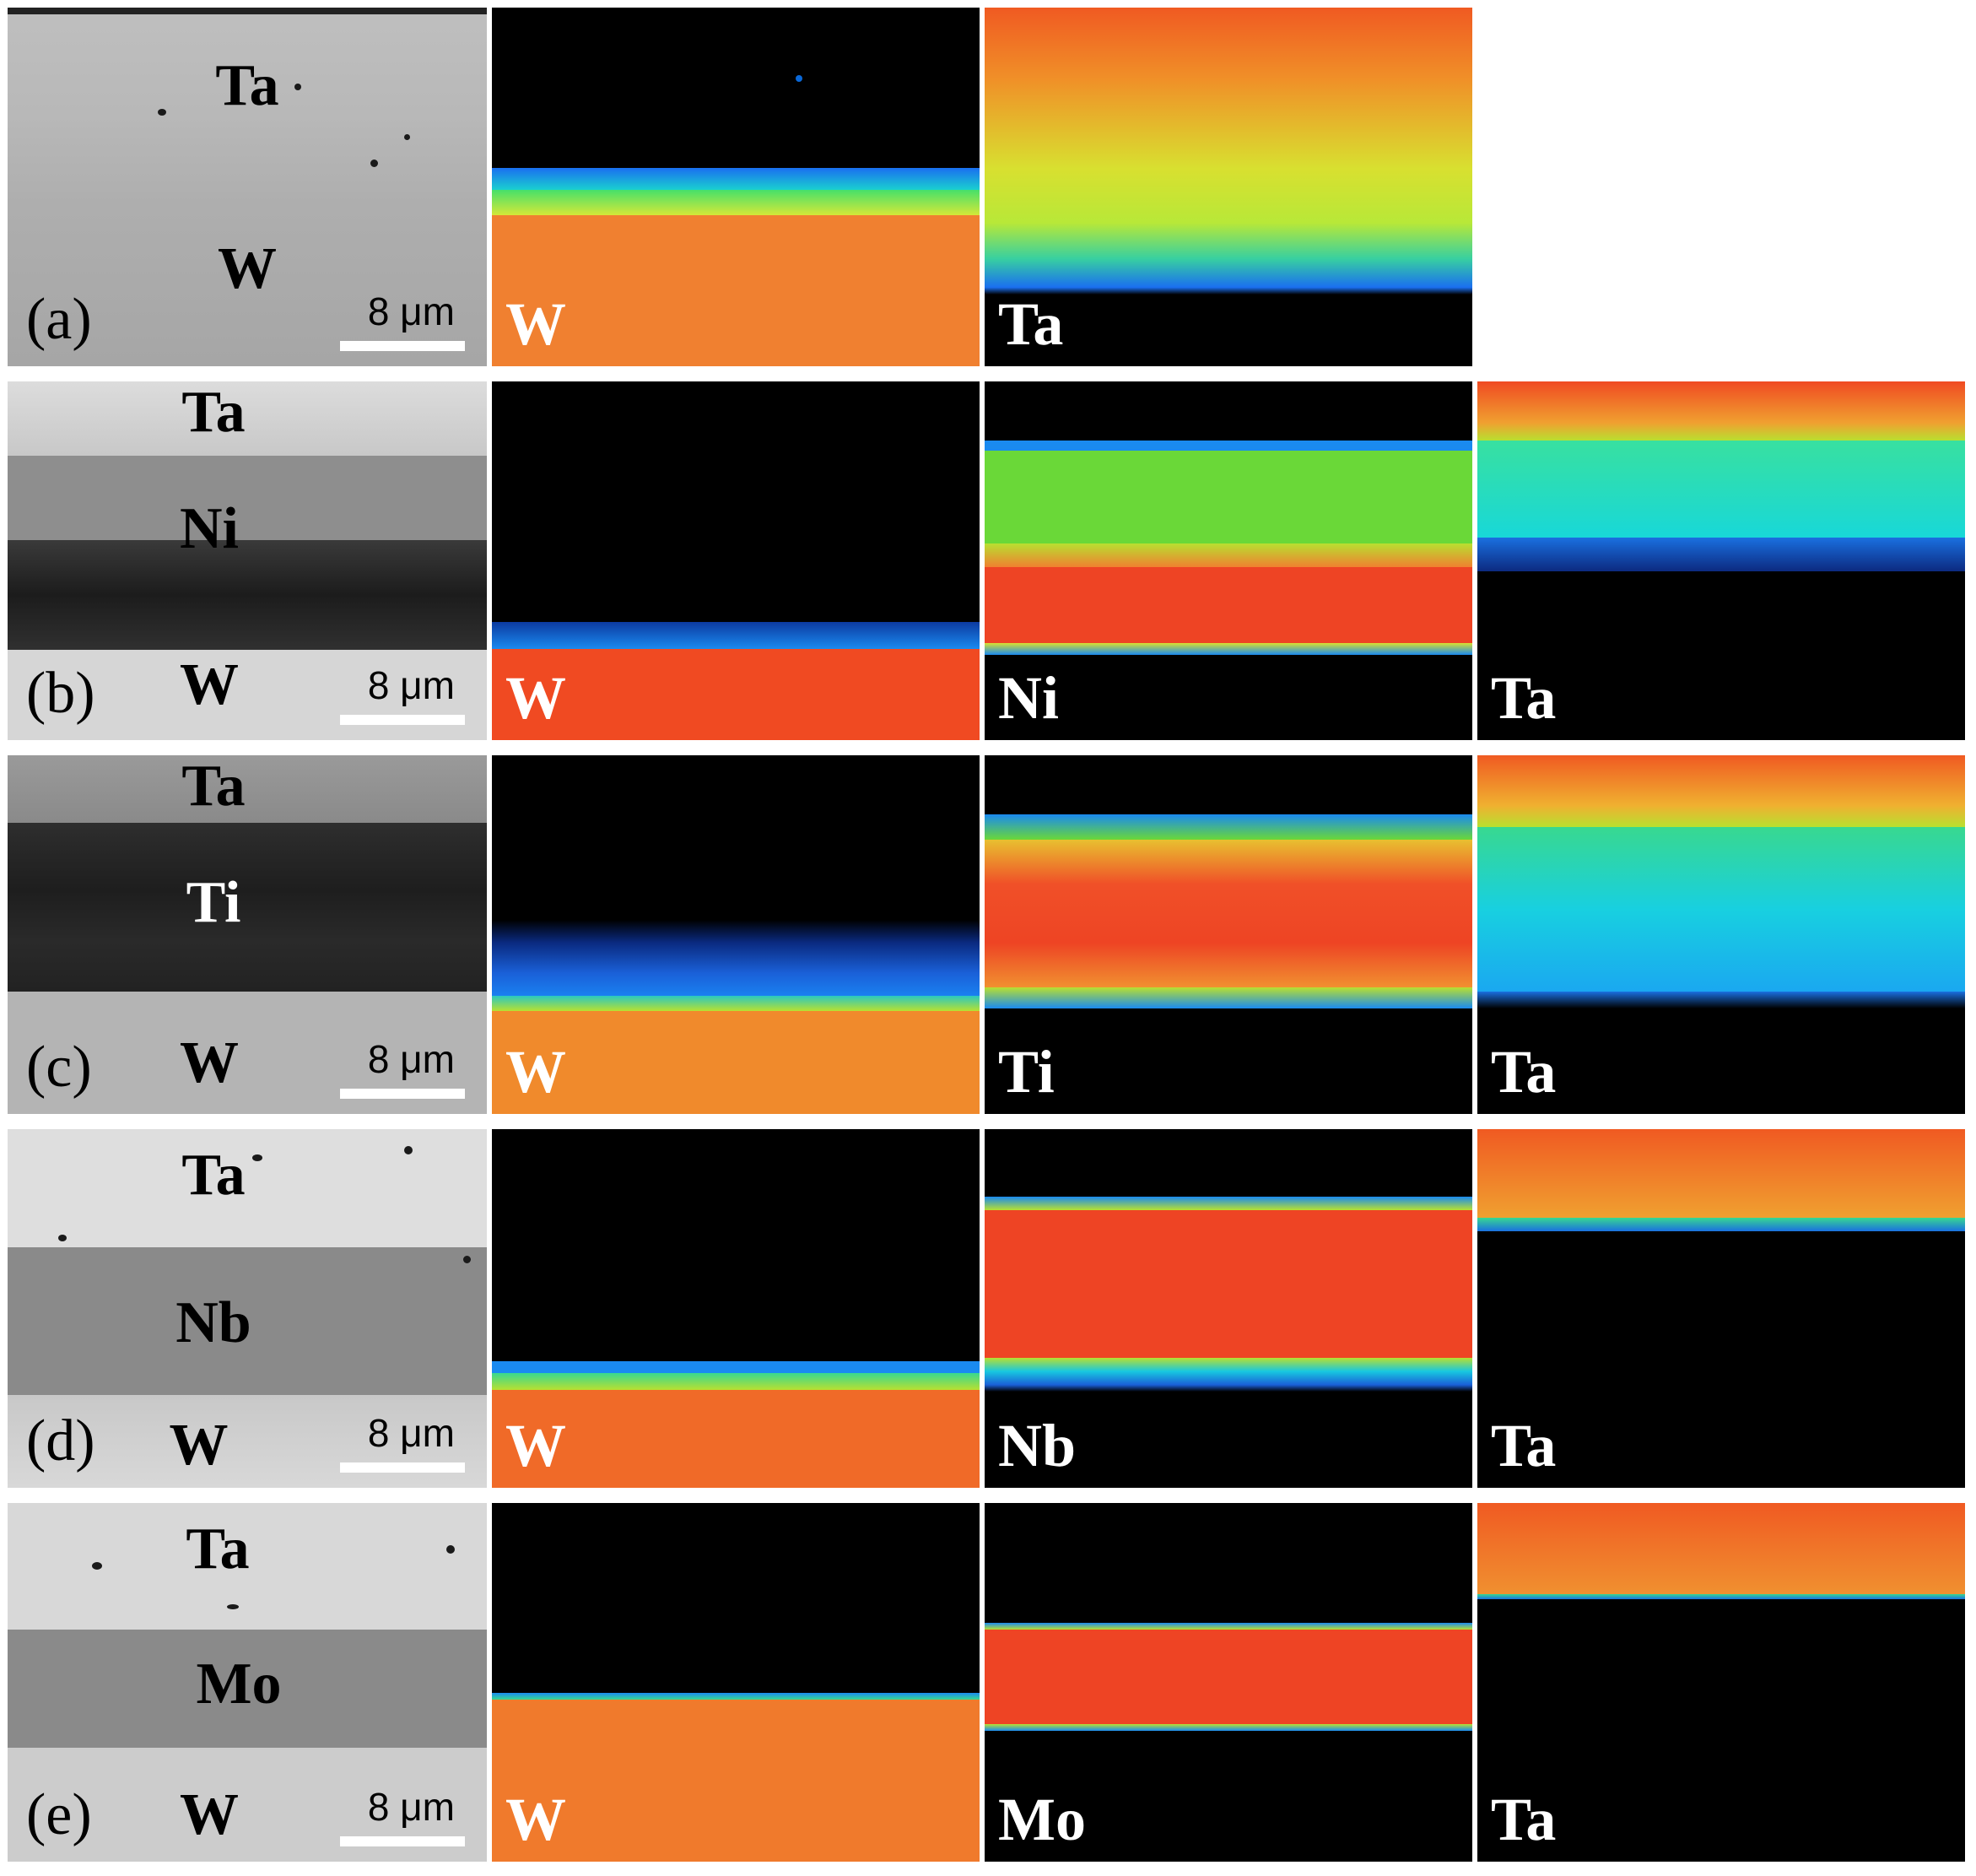 This screenshot has height=1876, width=1976. What do you see at coordinates (736, 187) in the screenshot?
I see `eds-map-w-a: W` at bounding box center [736, 187].